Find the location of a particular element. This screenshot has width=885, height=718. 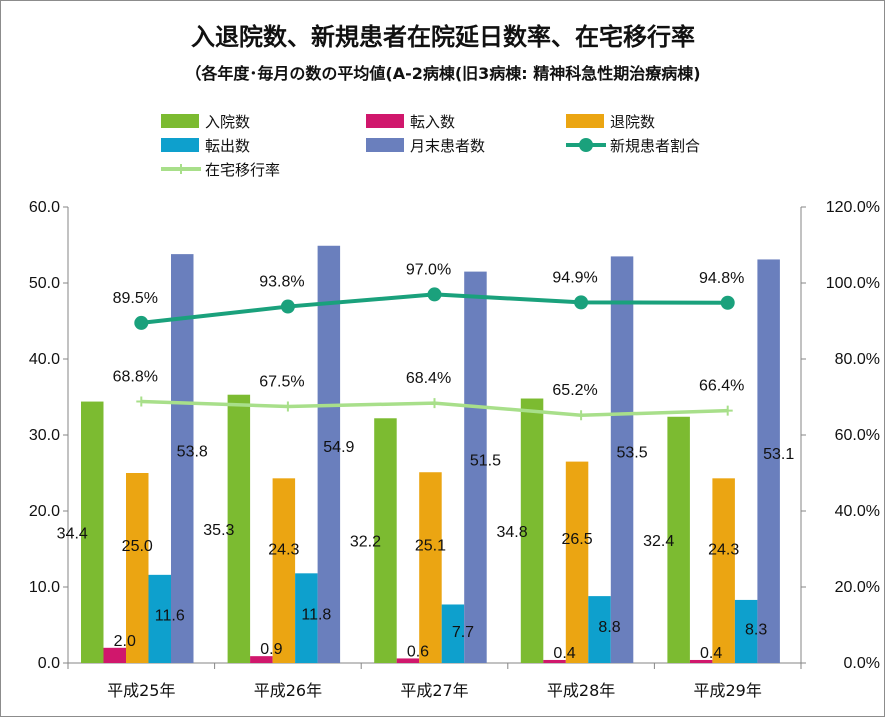

line-data-label: 68.8% is located at coordinates (135, 377).